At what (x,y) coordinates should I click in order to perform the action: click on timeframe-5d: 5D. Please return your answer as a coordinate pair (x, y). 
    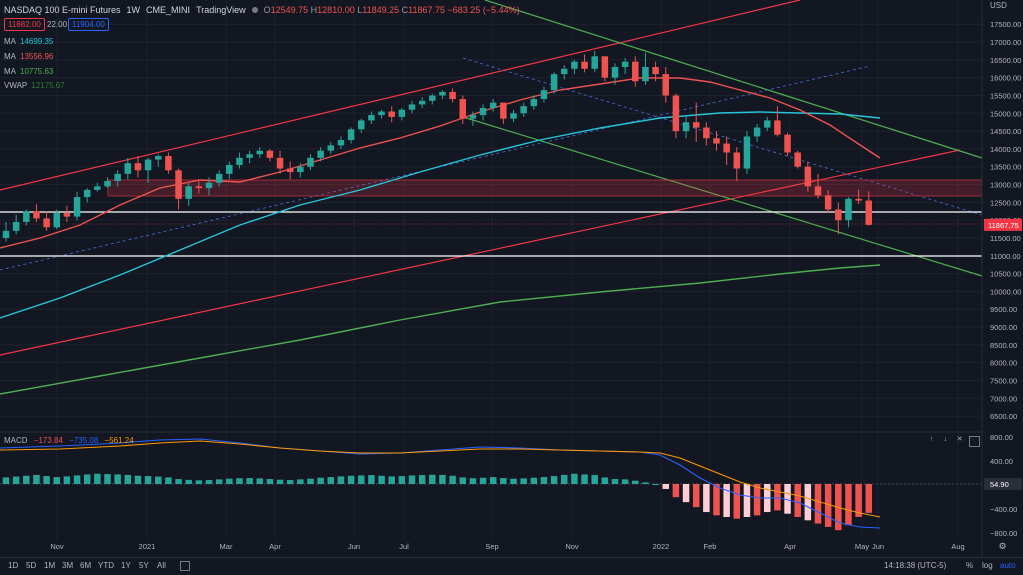
    Looking at the image, I should click on (31, 565).